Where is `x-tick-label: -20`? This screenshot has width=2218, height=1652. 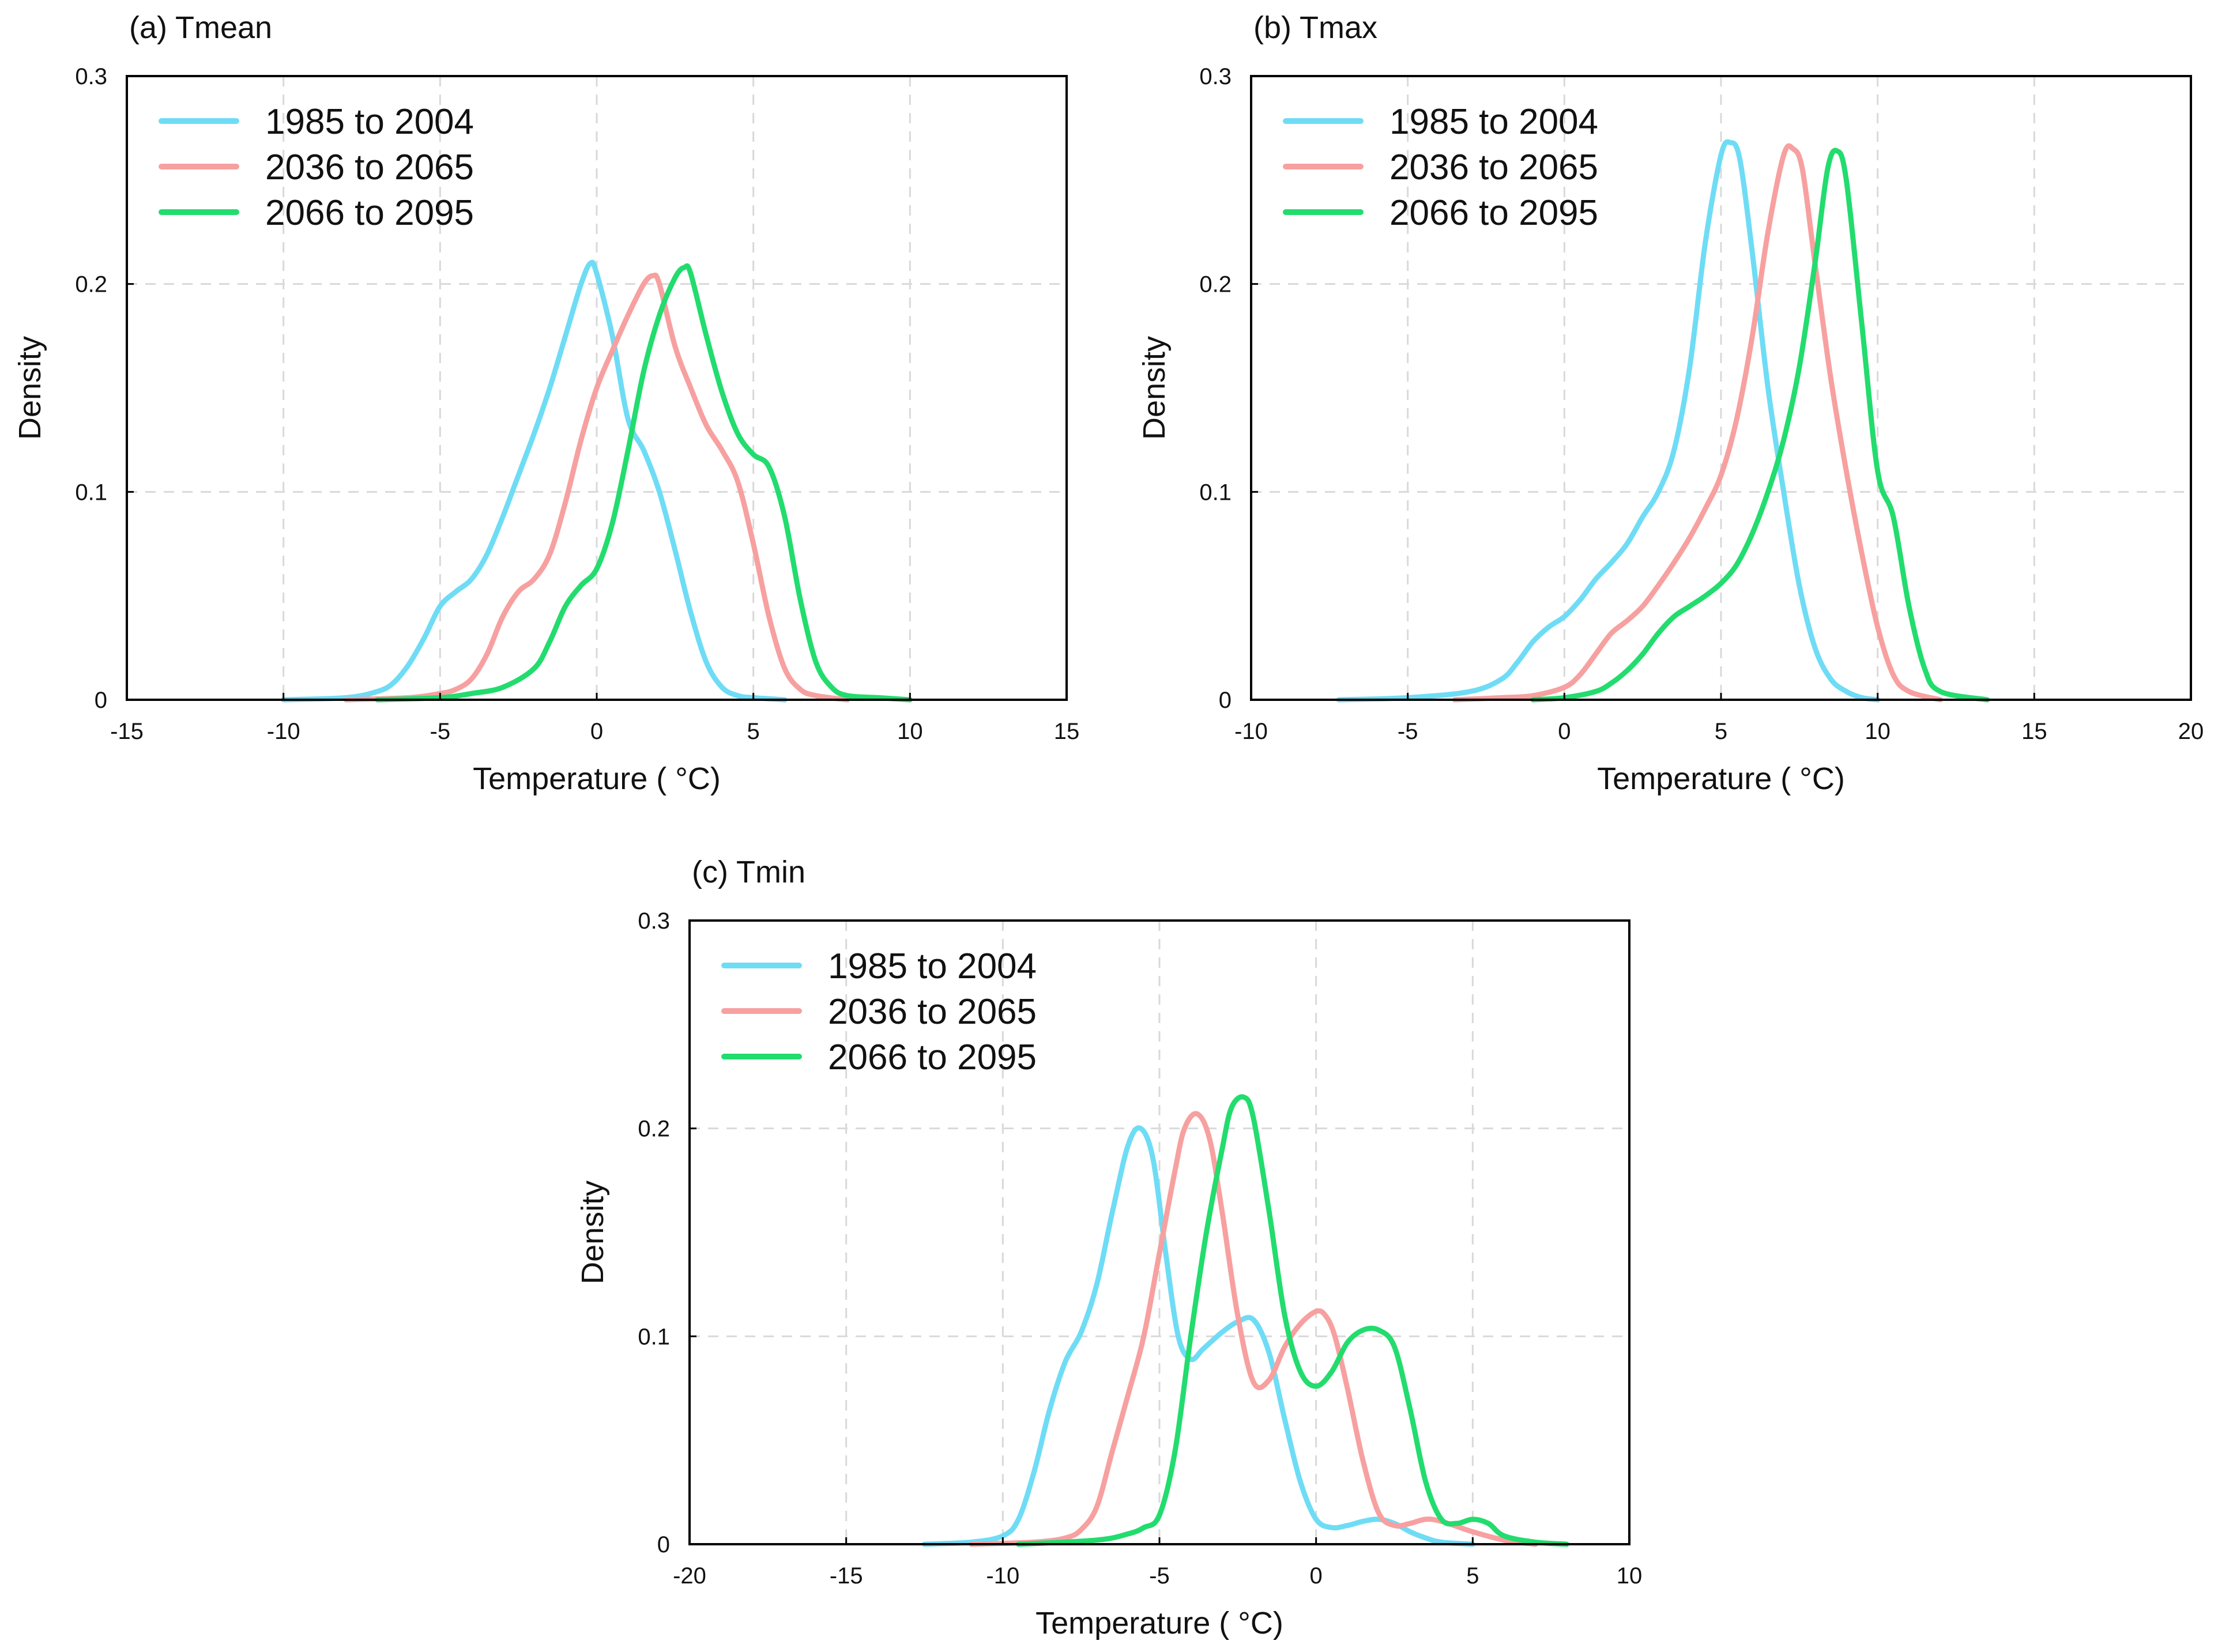 x-tick-label: -20 is located at coordinates (689, 1576).